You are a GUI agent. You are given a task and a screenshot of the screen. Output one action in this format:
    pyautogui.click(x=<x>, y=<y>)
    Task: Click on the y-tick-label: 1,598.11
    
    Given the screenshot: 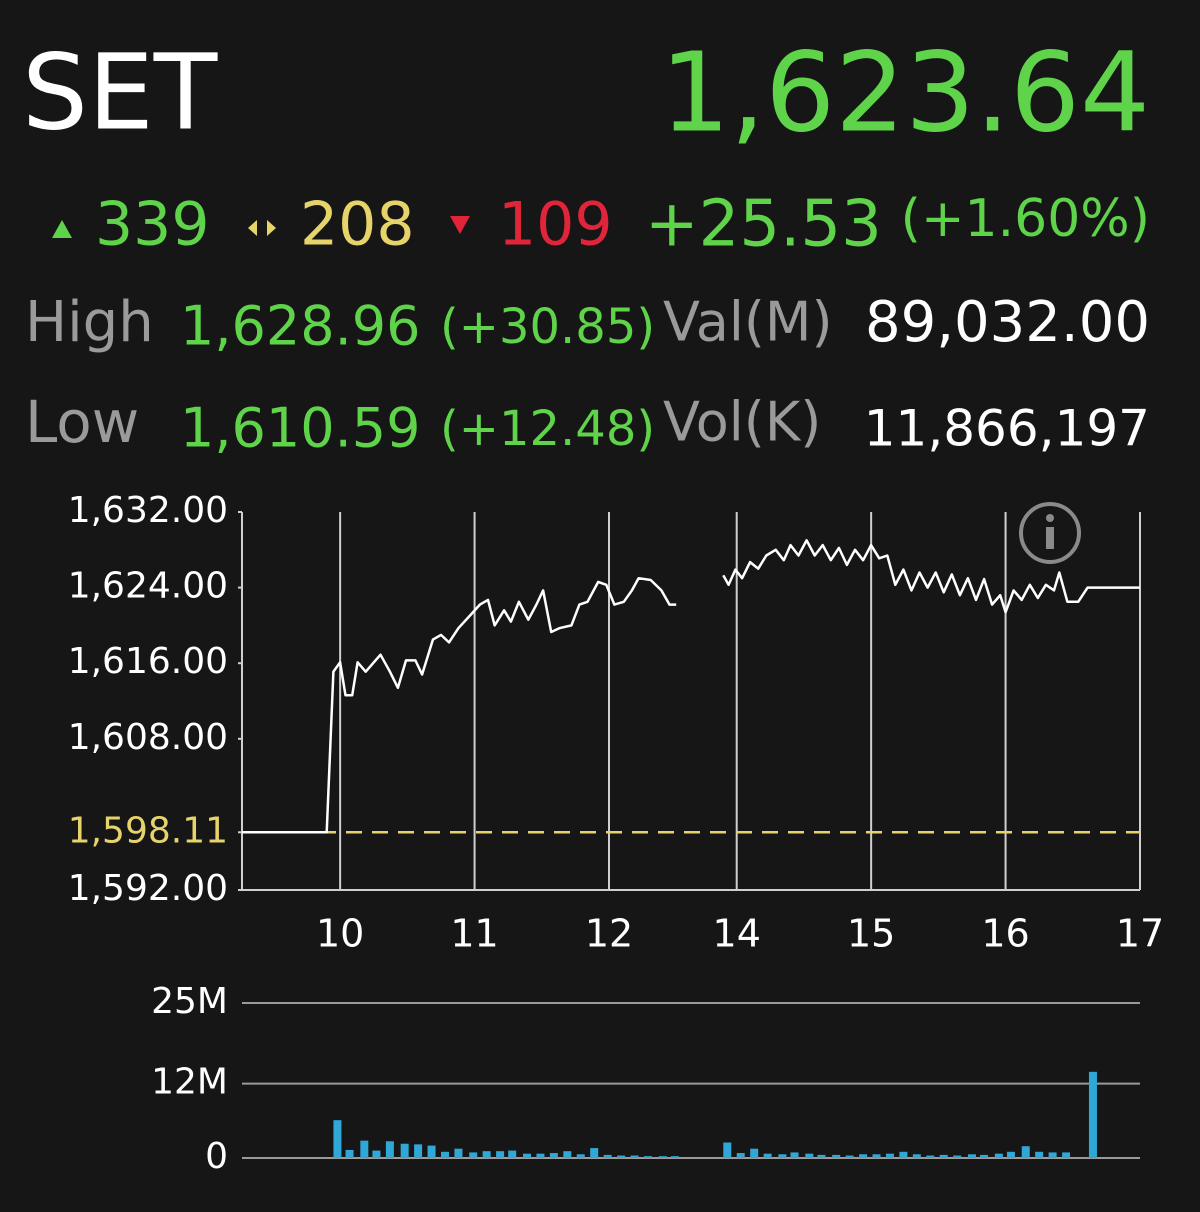 What is the action you would take?
    pyautogui.click(x=148, y=830)
    